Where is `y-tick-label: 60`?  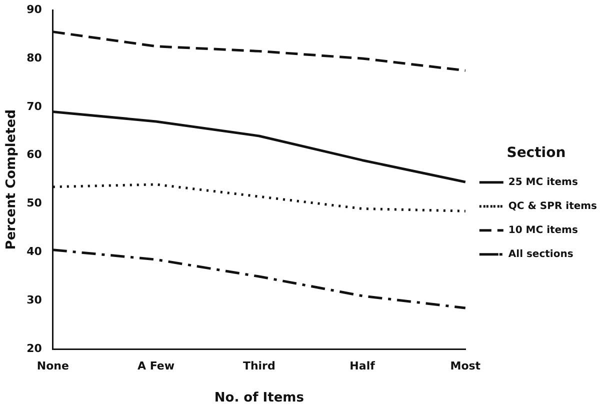
y-tick-label: 60 is located at coordinates (34, 155).